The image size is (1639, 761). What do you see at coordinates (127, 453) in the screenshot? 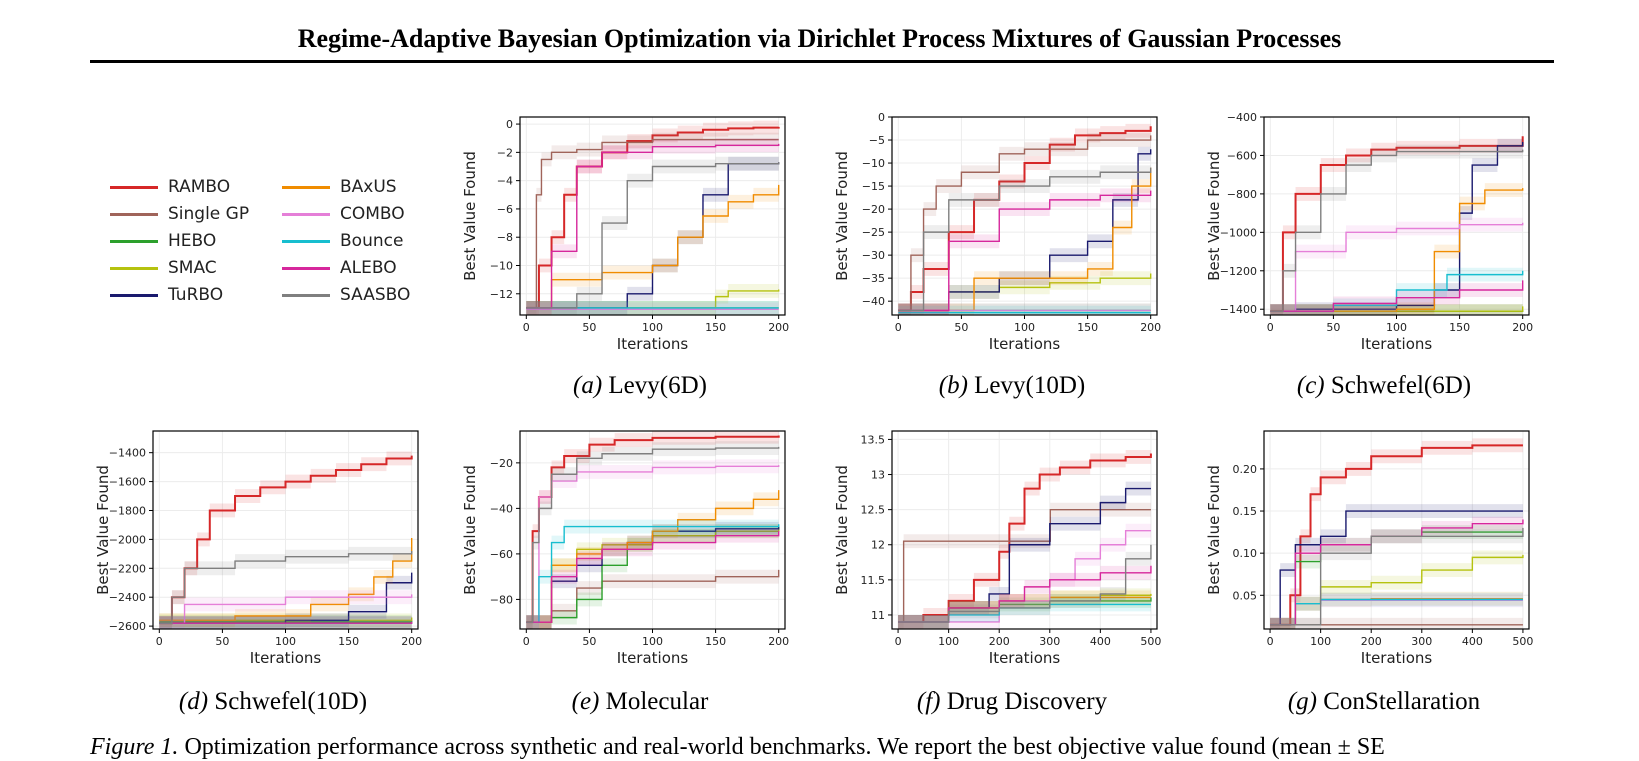
I see `y-tick-label: −1400` at bounding box center [127, 453].